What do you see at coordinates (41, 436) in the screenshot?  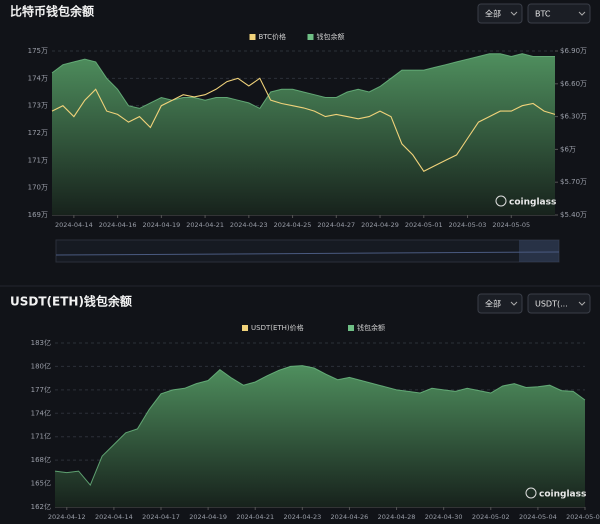 I see `y-tick-label: 171亿` at bounding box center [41, 436].